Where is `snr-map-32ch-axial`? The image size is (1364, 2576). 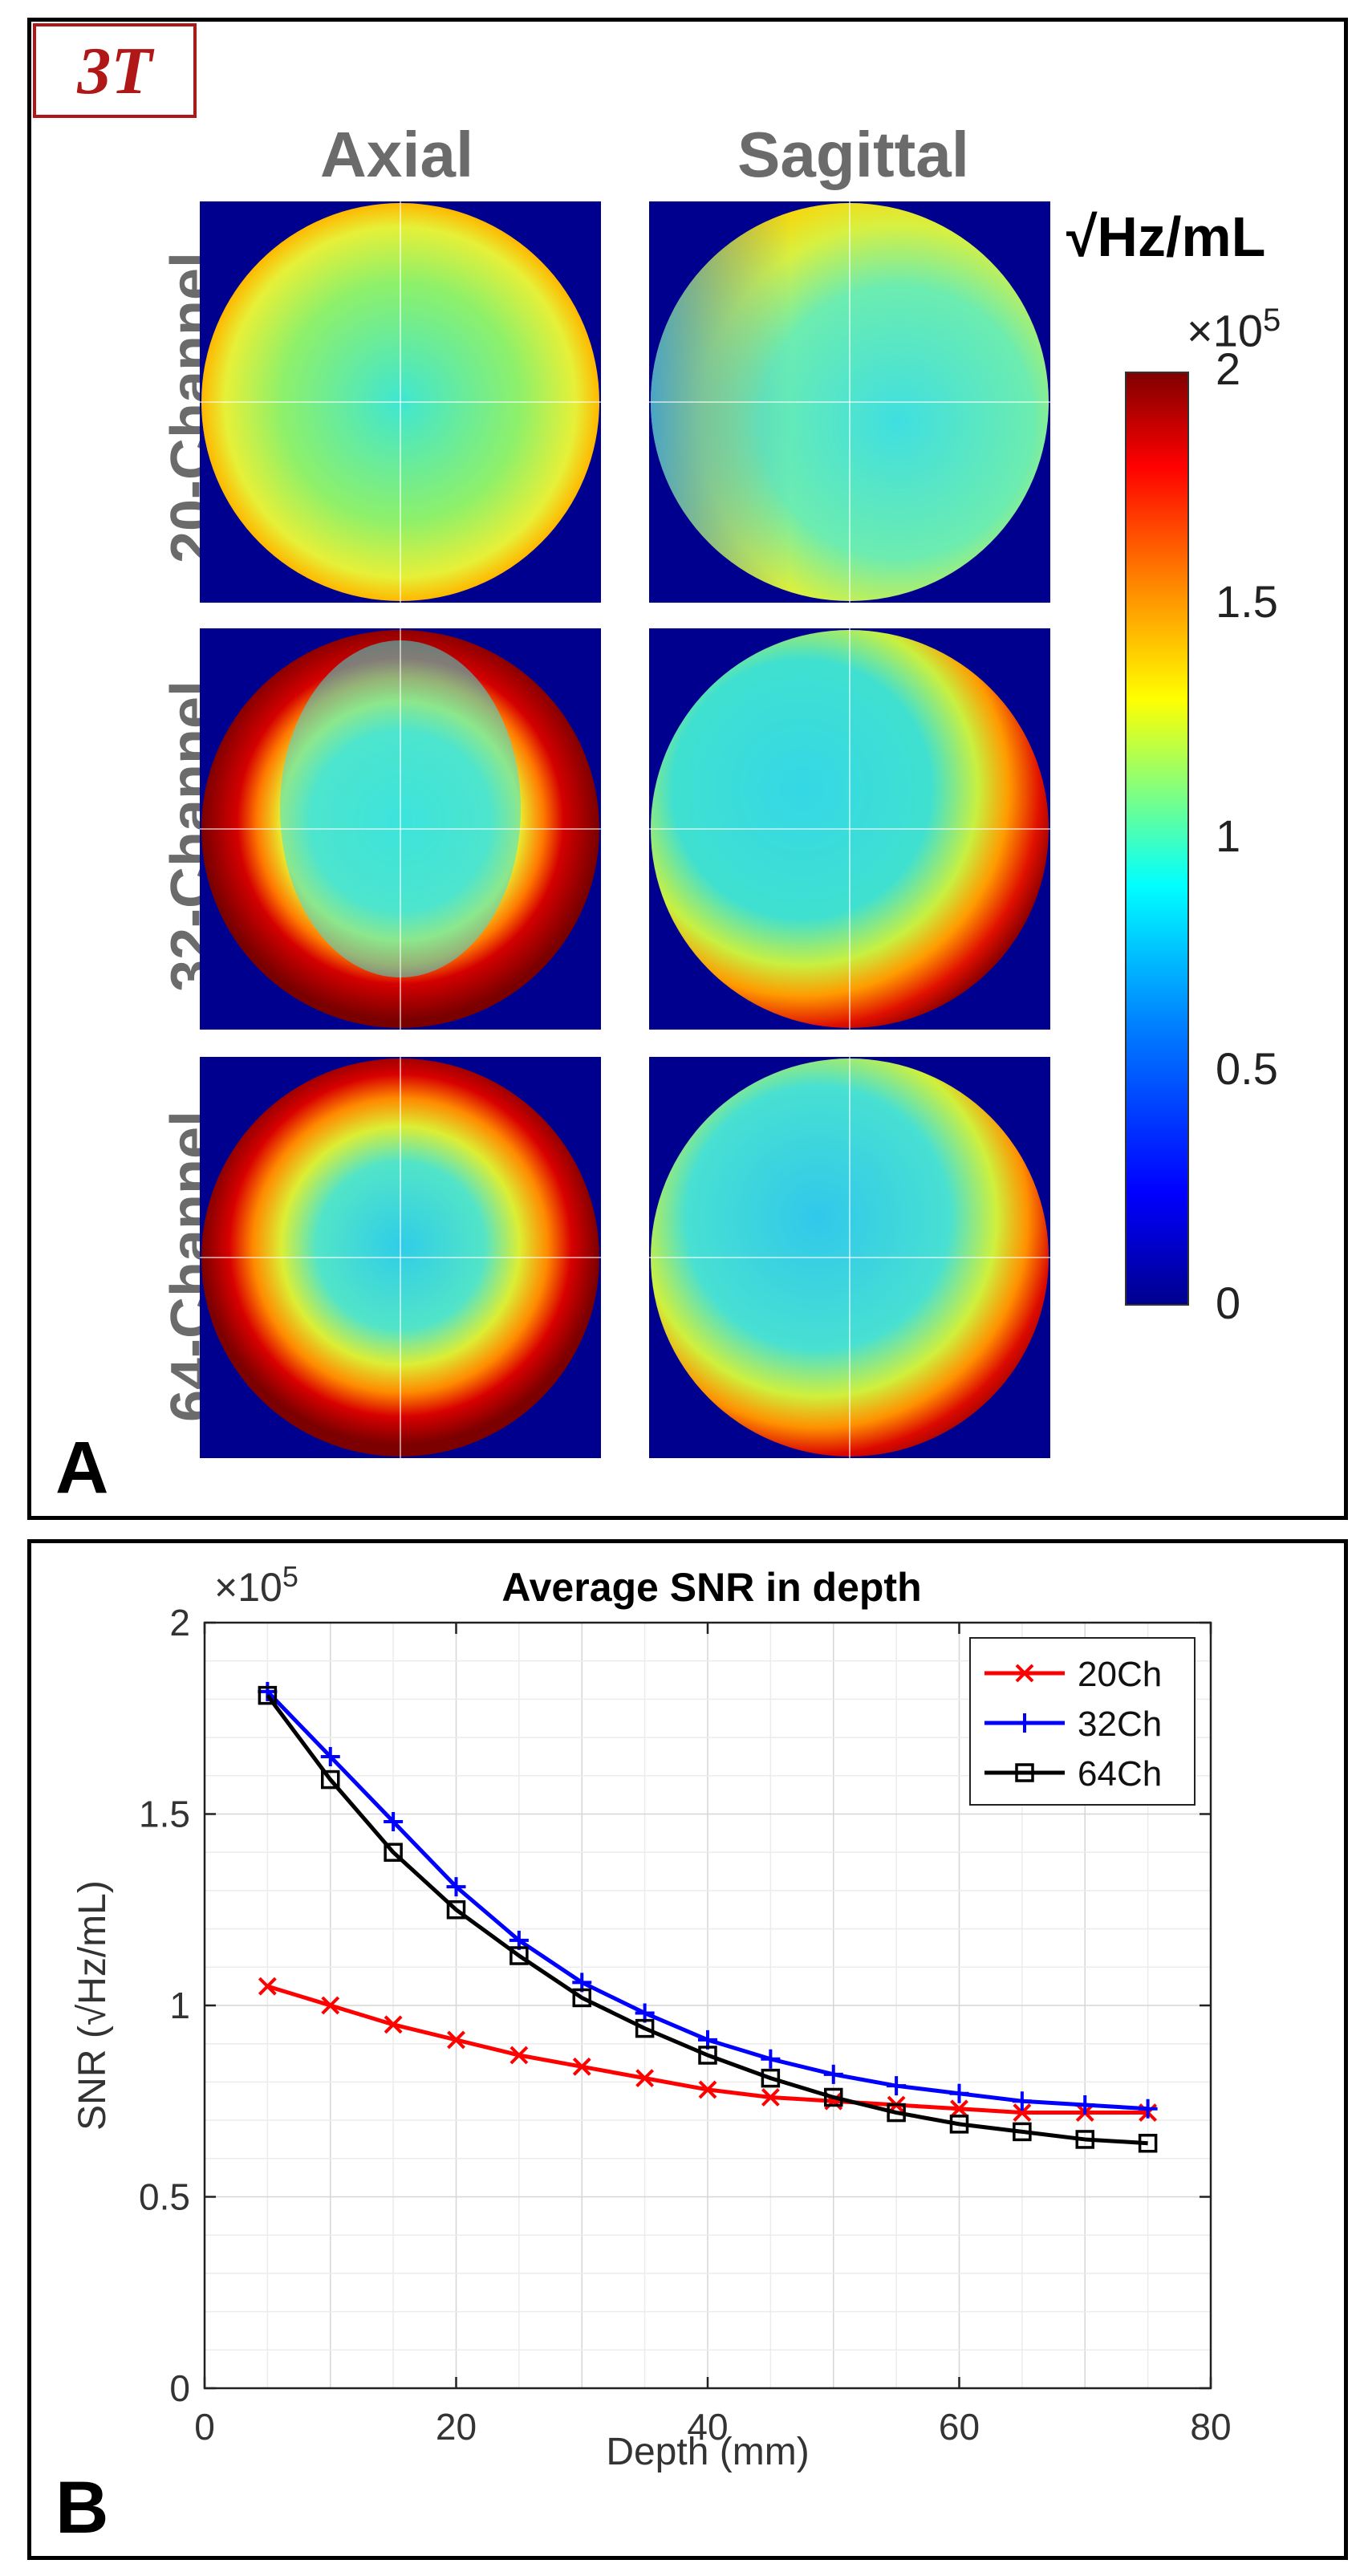
snr-map-32ch-axial is located at coordinates (401, 829).